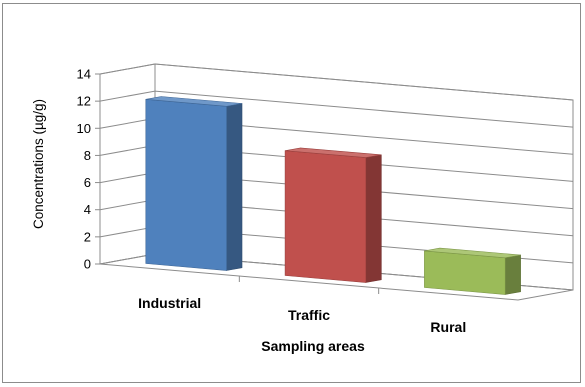  What do you see at coordinates (313, 346) in the screenshot?
I see `x-axis-title: Sampling areas` at bounding box center [313, 346].